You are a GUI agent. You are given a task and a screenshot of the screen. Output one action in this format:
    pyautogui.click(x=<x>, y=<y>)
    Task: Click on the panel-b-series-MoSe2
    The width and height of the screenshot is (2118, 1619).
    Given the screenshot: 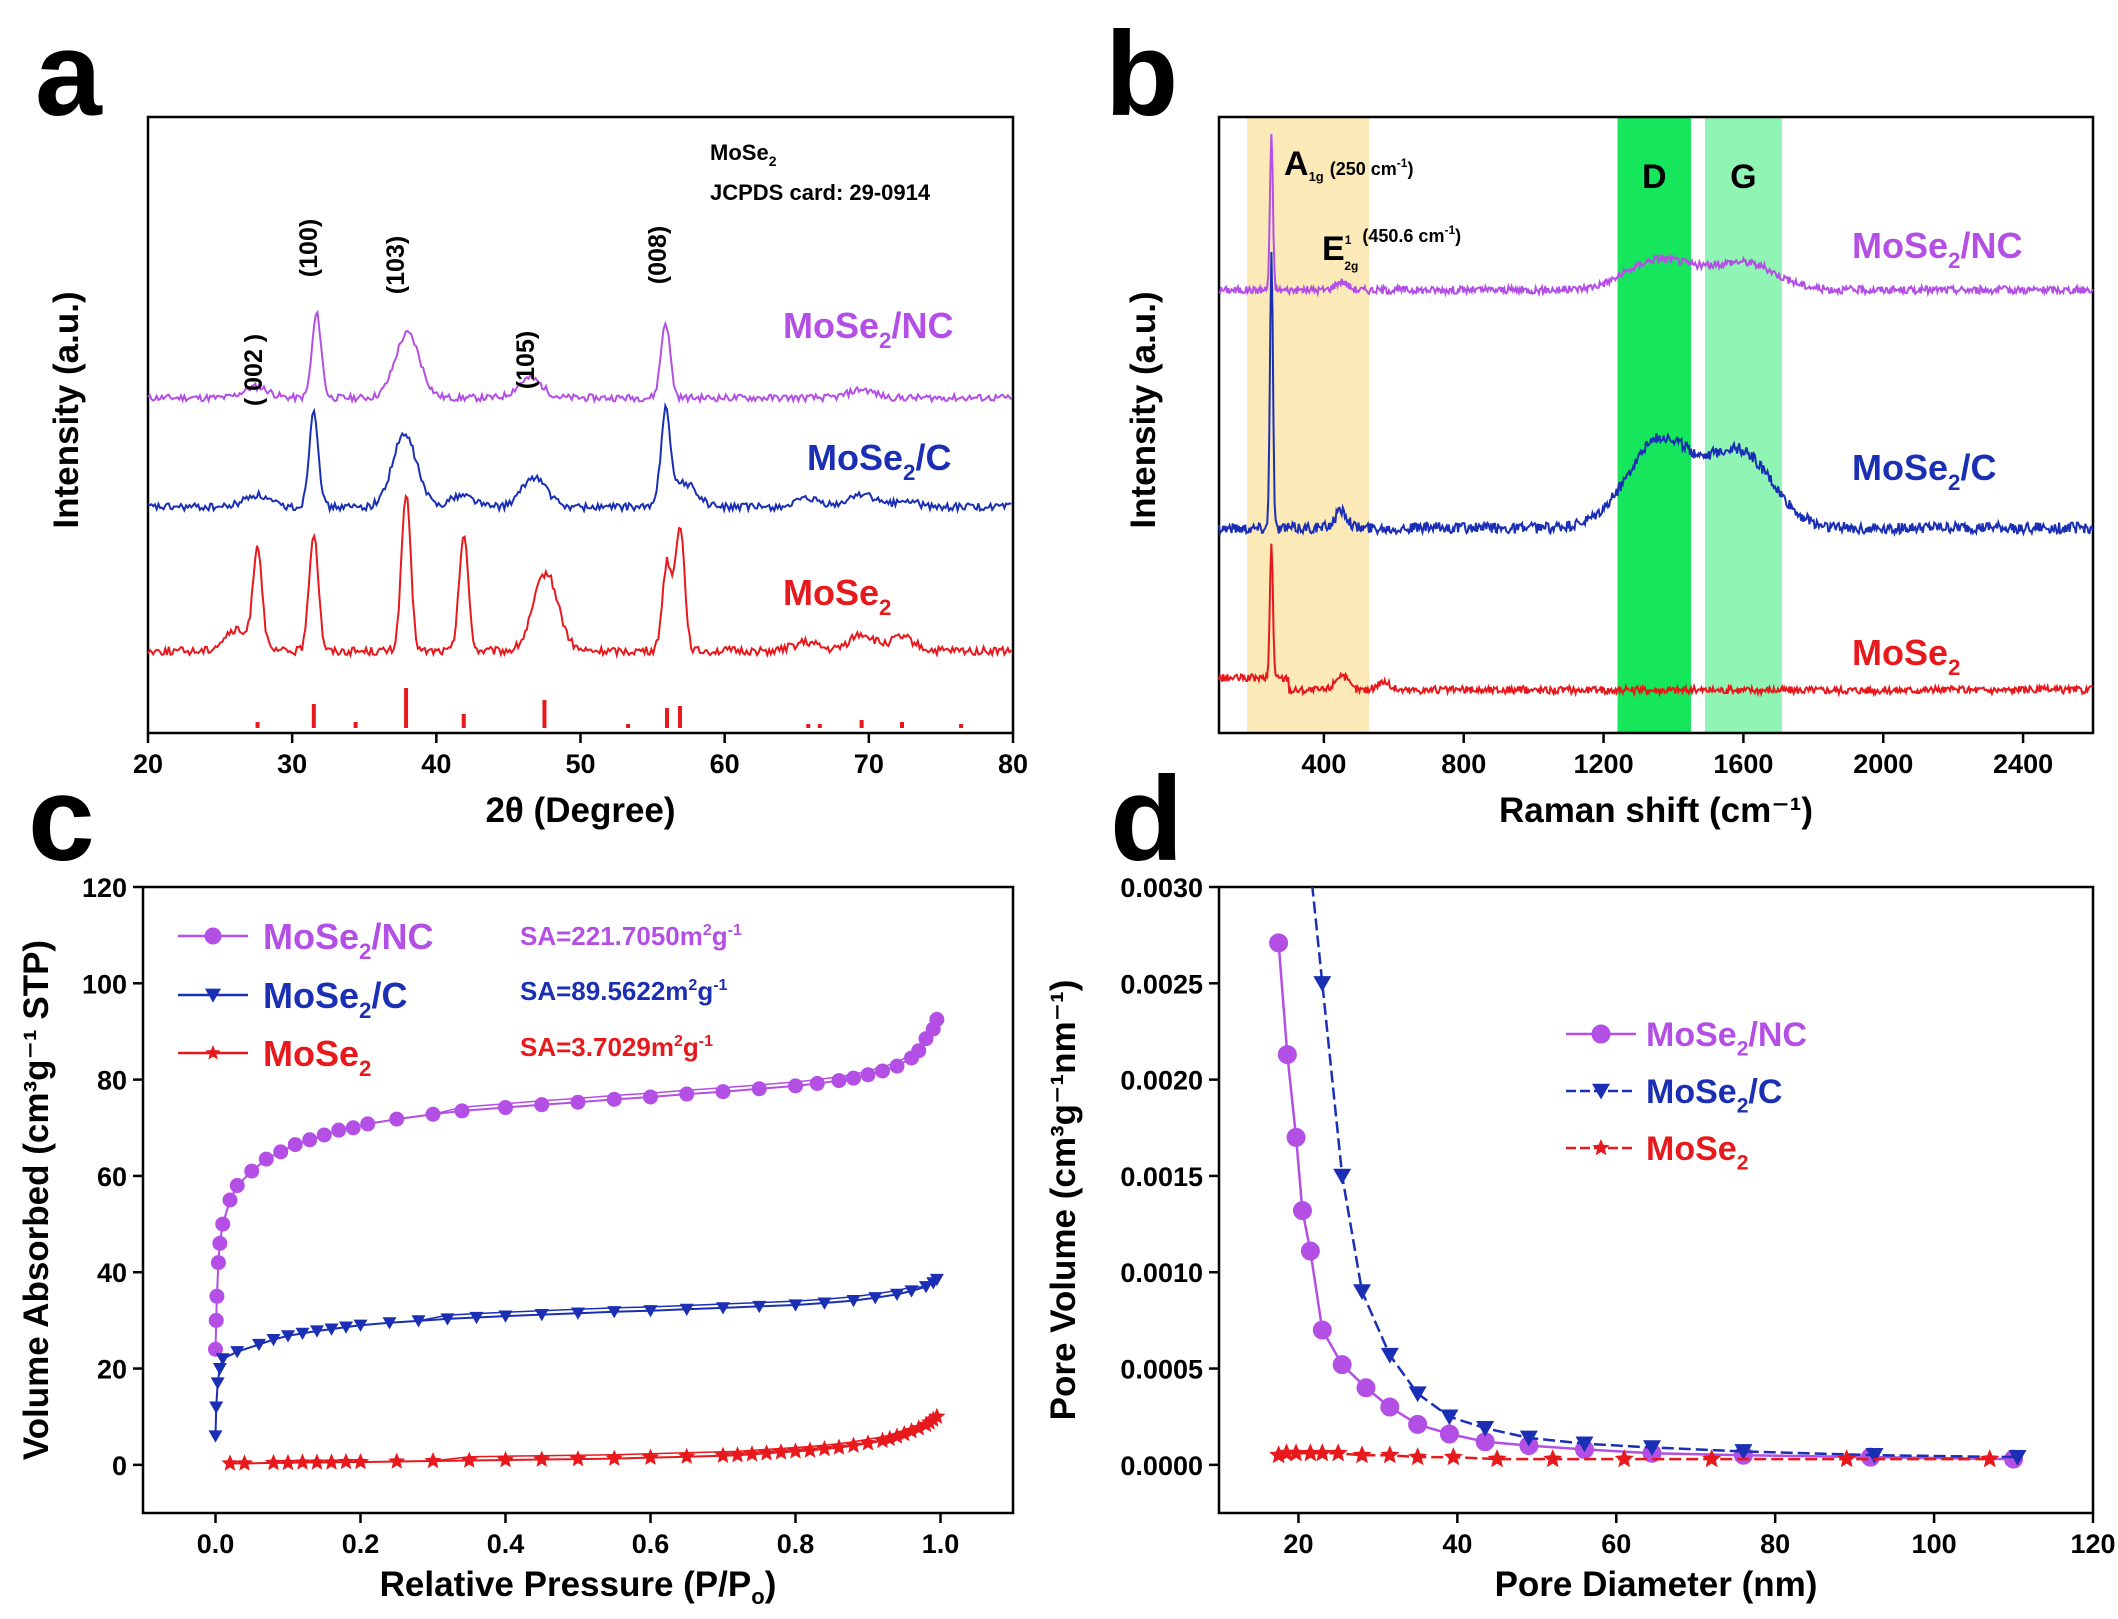 What is the action you would take?
    pyautogui.click(x=1656, y=620)
    